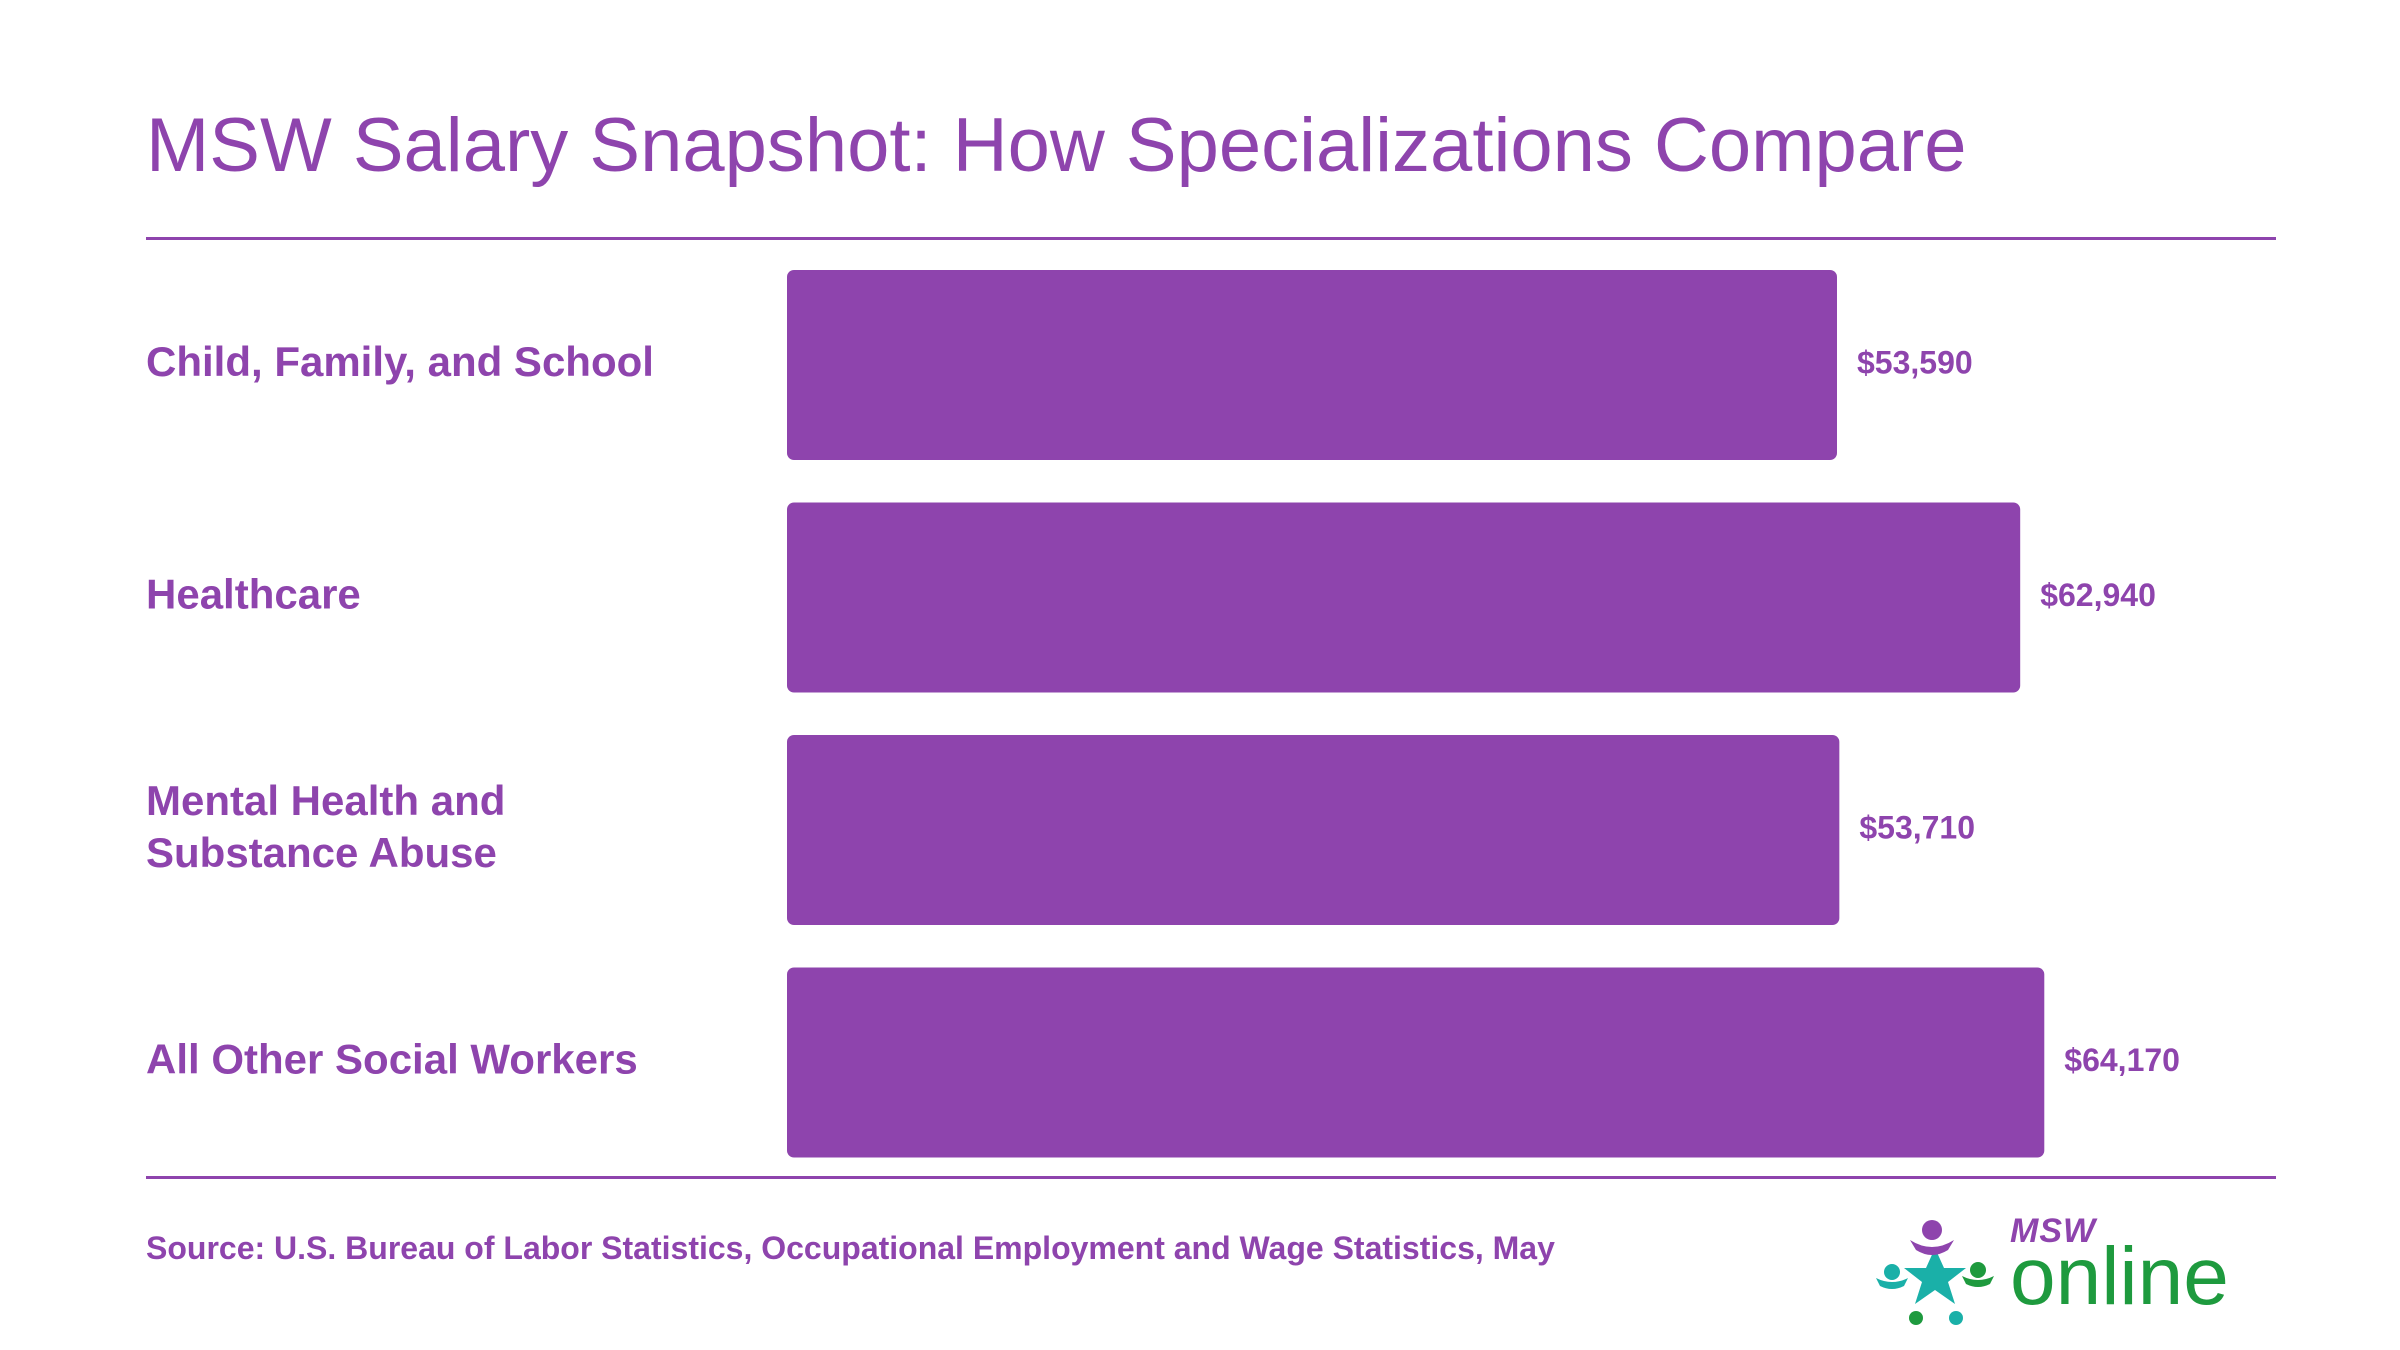 Image resolution: width=2400 pixels, height=1350 pixels. What do you see at coordinates (325, 800) in the screenshot?
I see `category-label-line: Mental Health and` at bounding box center [325, 800].